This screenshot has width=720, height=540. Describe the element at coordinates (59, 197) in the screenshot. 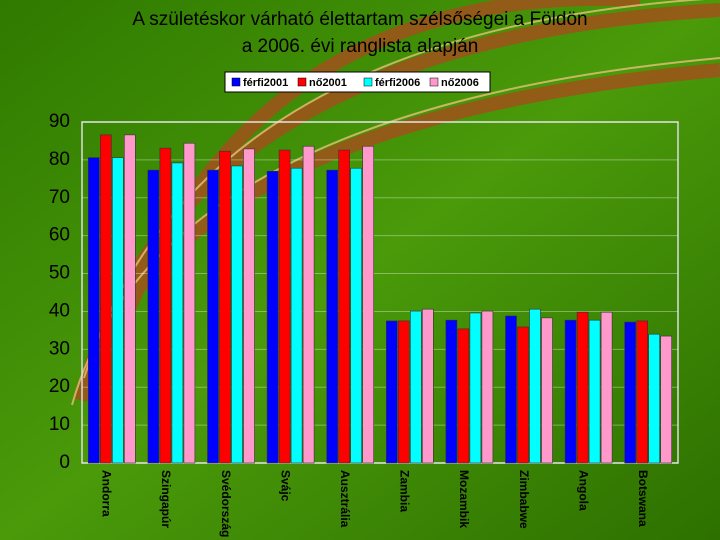

I see `y-tick-label: 70` at that location.